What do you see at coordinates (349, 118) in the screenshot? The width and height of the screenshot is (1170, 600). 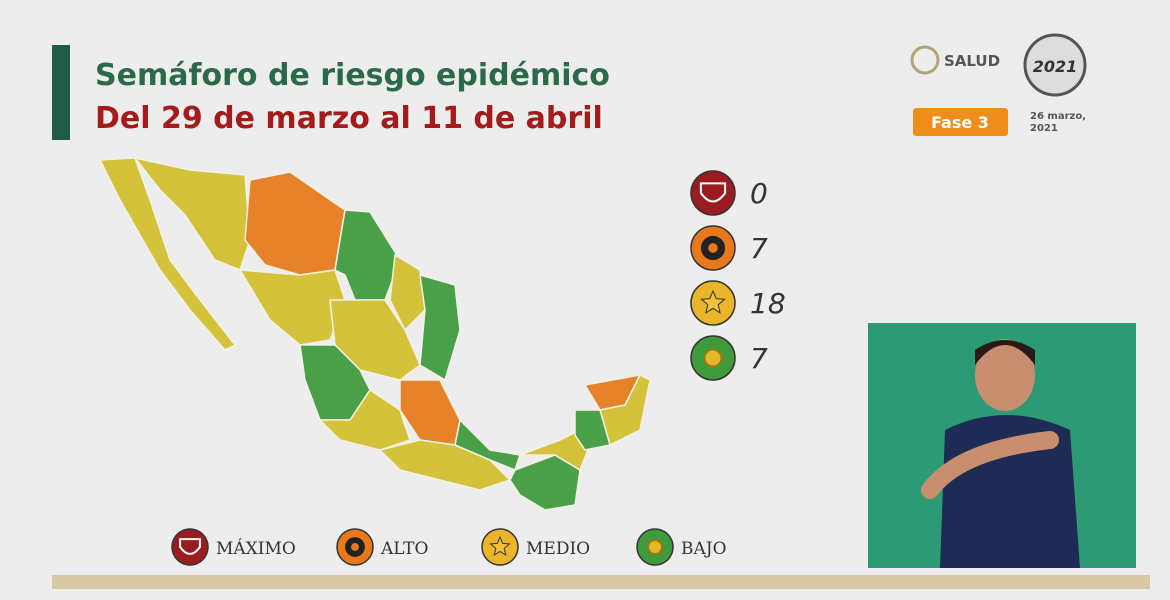 I see `subtitle: Del 29 de marzo al 11 de abril` at bounding box center [349, 118].